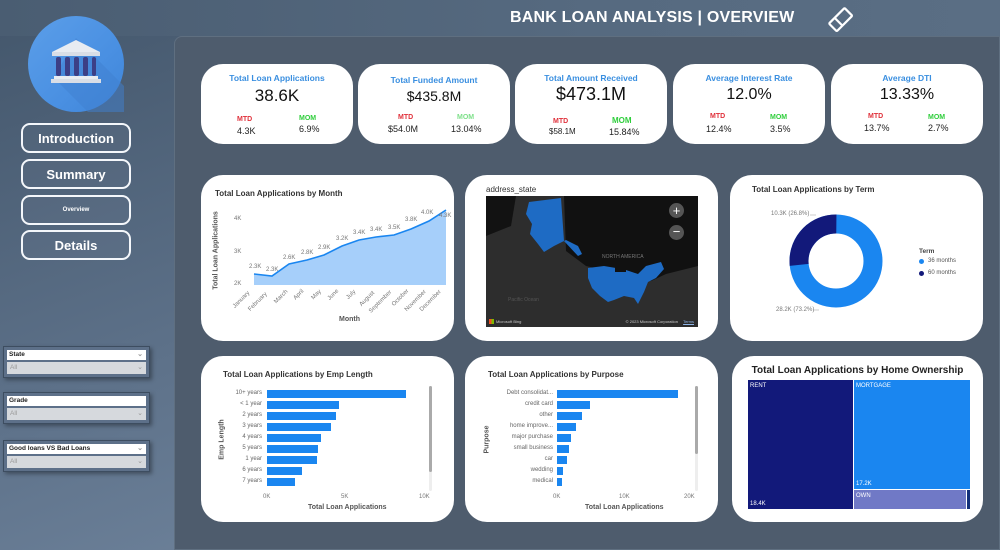  Describe the element at coordinates (719, 129) in the screenshot. I see `kpi-mtd-value: 12.4%` at that location.